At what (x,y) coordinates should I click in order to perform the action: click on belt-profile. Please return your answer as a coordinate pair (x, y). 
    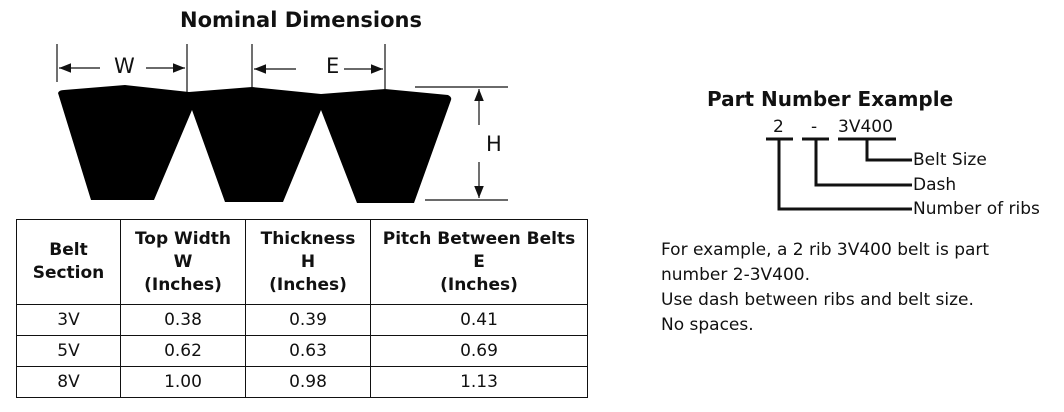
    Looking at the image, I should click on (255, 144).